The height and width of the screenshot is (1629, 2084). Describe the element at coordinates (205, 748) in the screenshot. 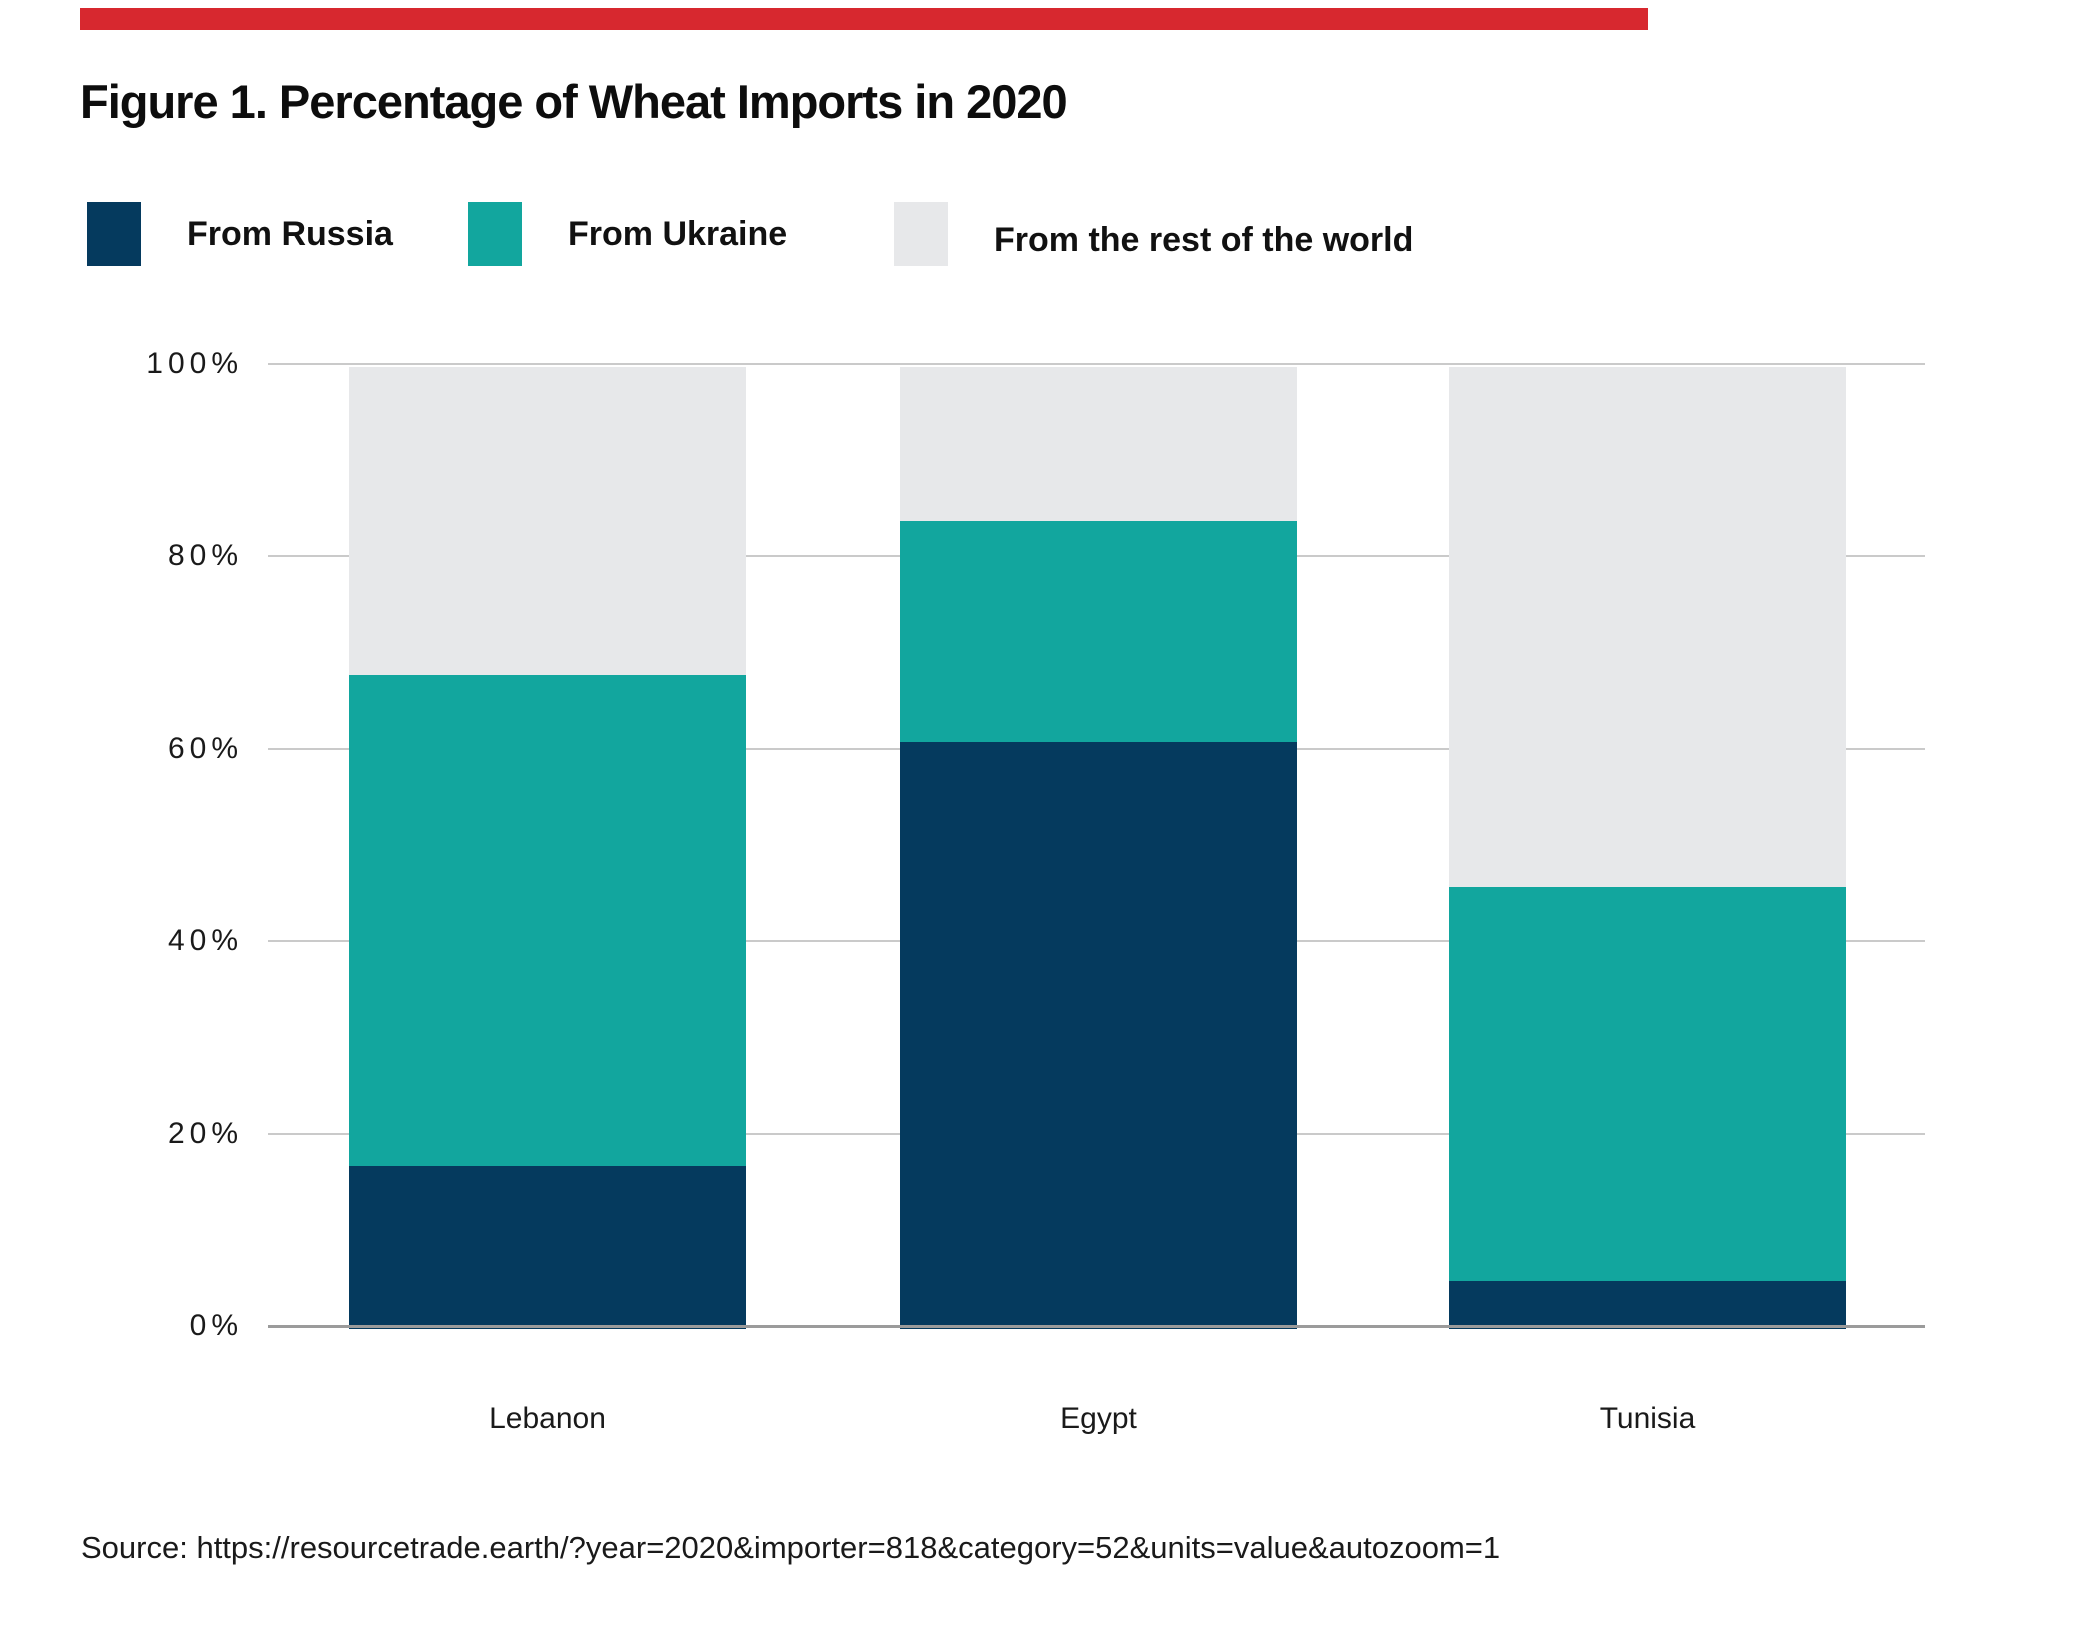

I see `y-tick-label: 60%` at that location.